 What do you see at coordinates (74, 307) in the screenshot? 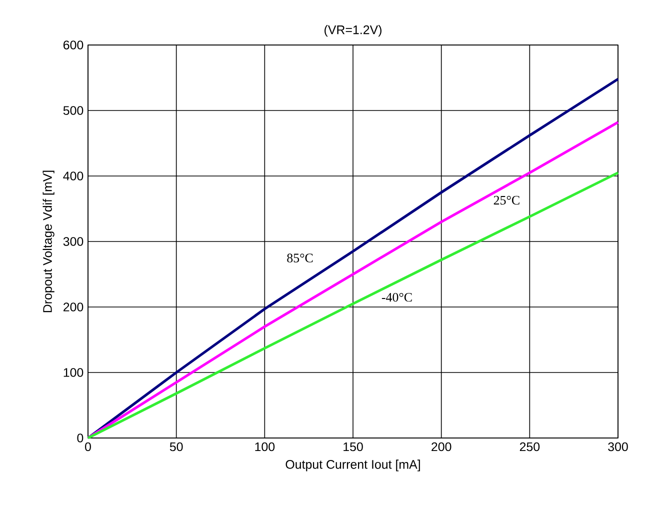
I see `y-tick-label: 200` at bounding box center [74, 307].